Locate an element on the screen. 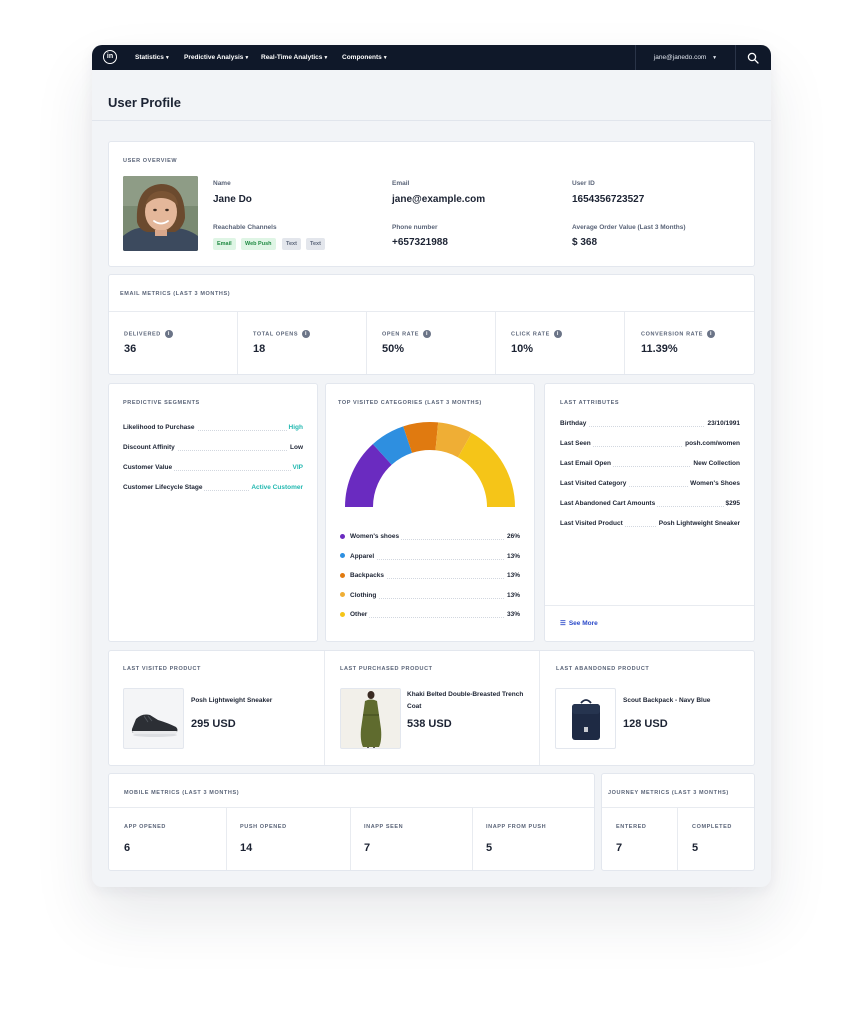 The height and width of the screenshot is (1024, 863). nav-predictive-analysis-label: Predictive Analysis is located at coordinates (214, 57).